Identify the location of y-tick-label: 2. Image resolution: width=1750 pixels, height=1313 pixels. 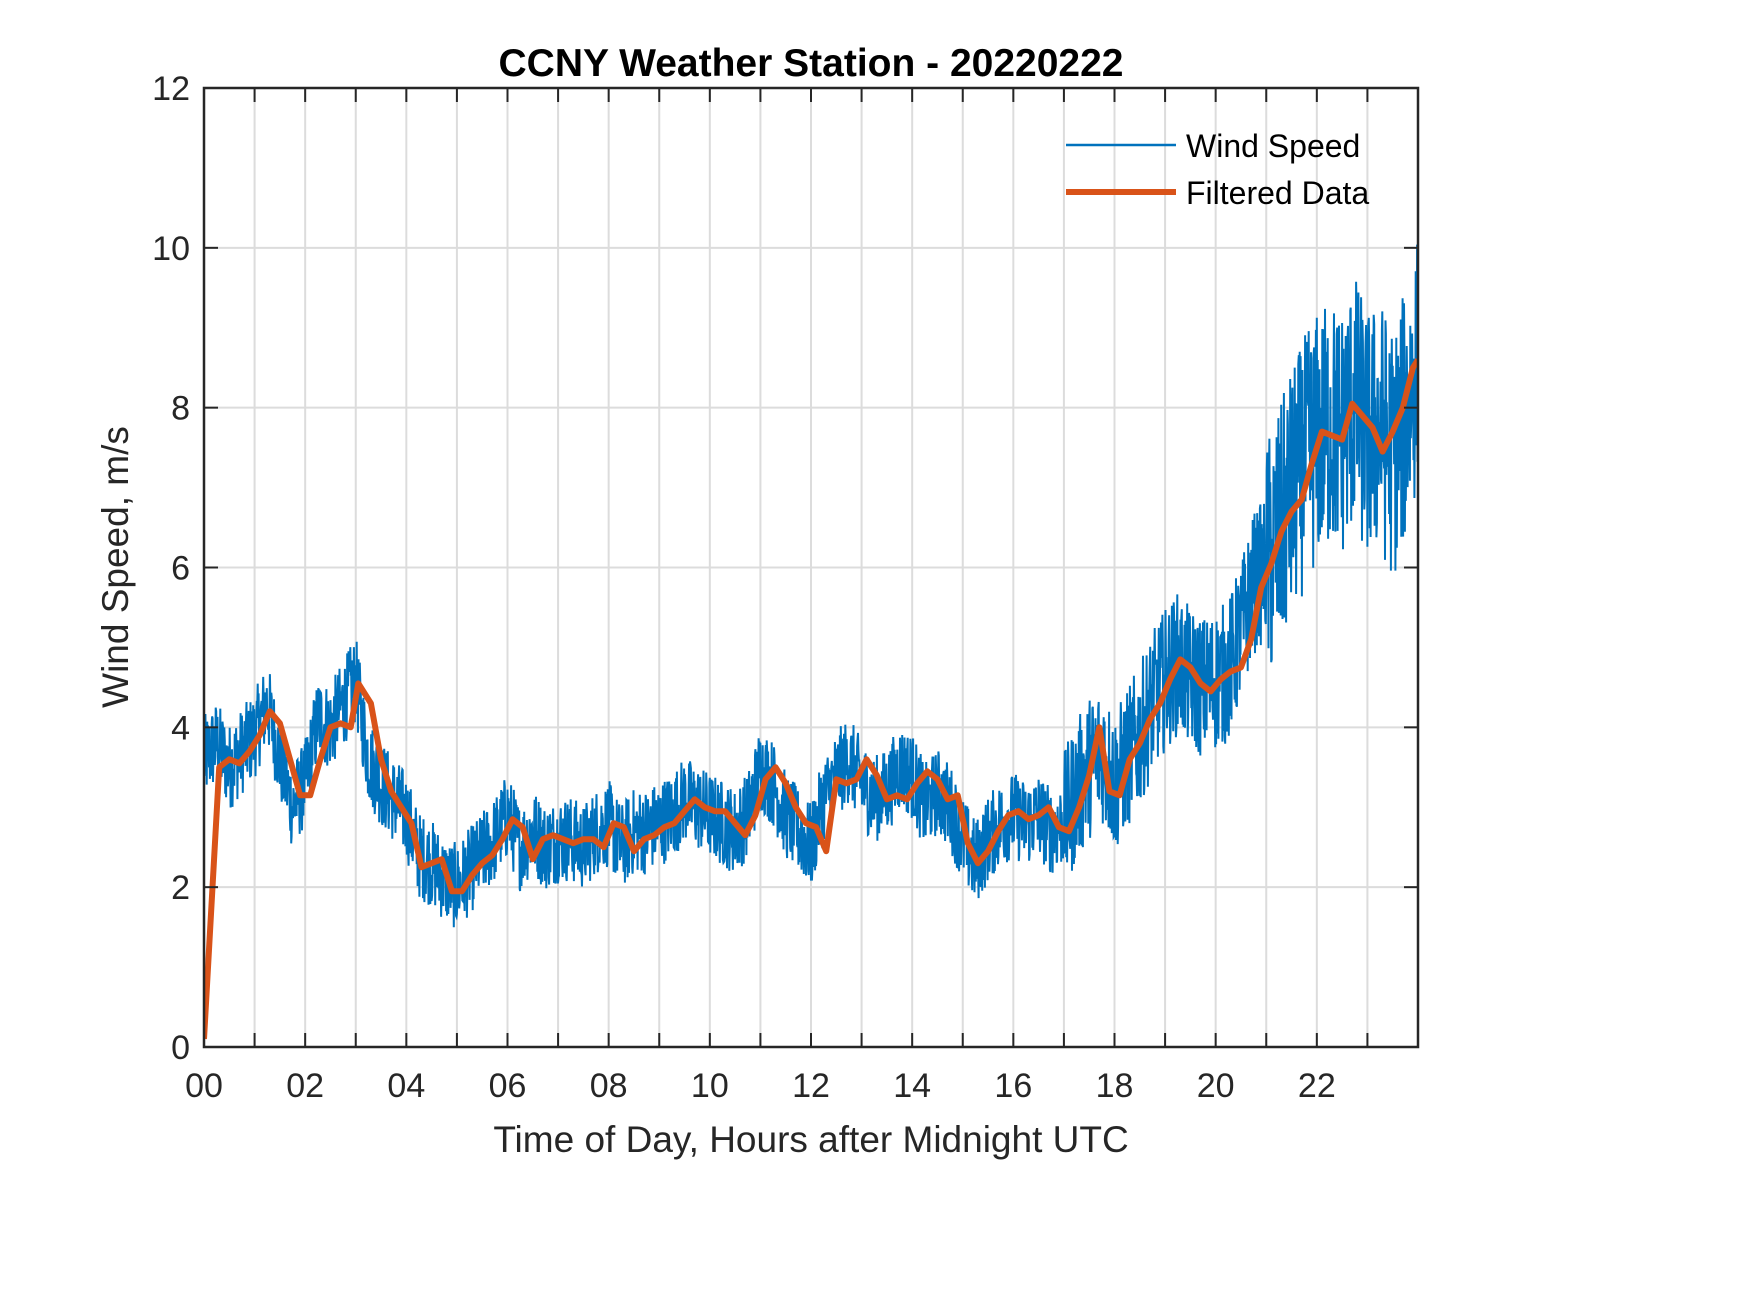
(180, 888).